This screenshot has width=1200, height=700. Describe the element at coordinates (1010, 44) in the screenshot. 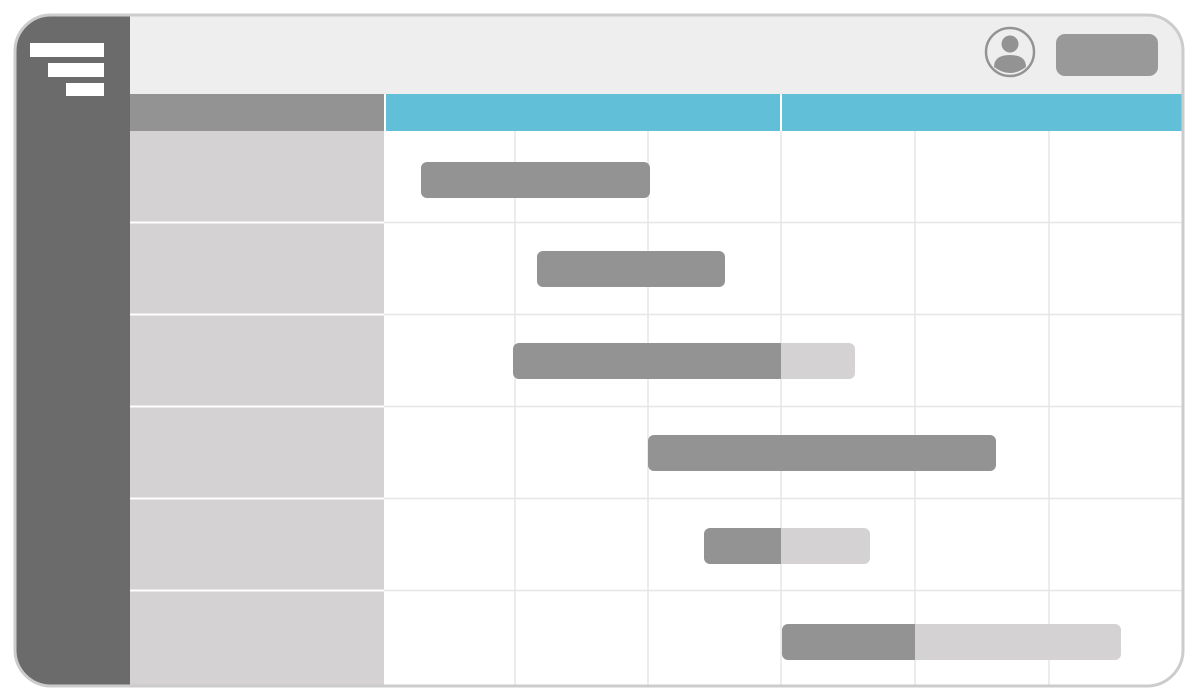

I see `avatar-head` at that location.